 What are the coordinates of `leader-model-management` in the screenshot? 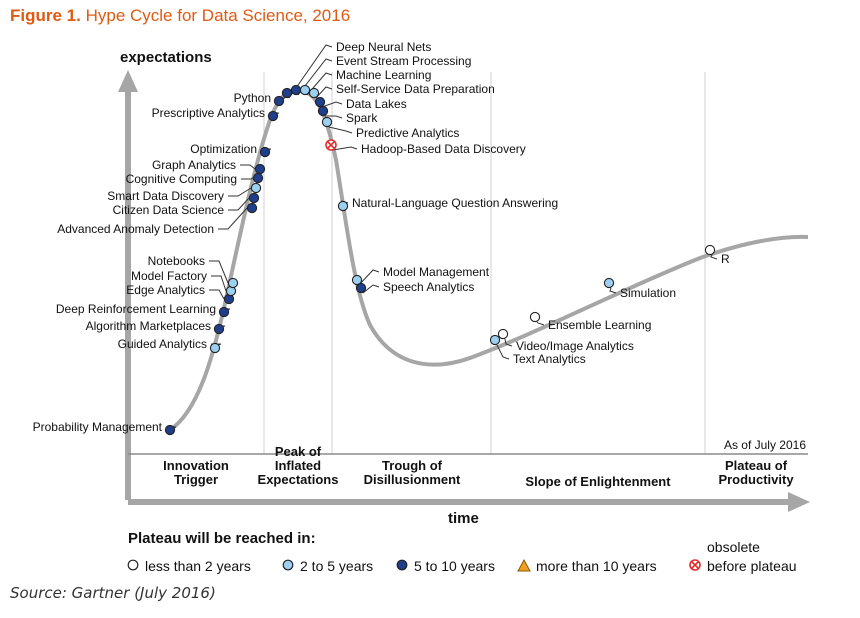 It's located at (369, 277).